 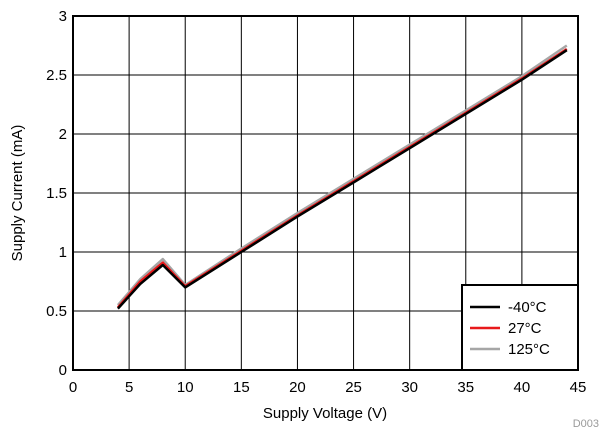 I want to click on x-tick-label: 35, so click(x=465, y=387).